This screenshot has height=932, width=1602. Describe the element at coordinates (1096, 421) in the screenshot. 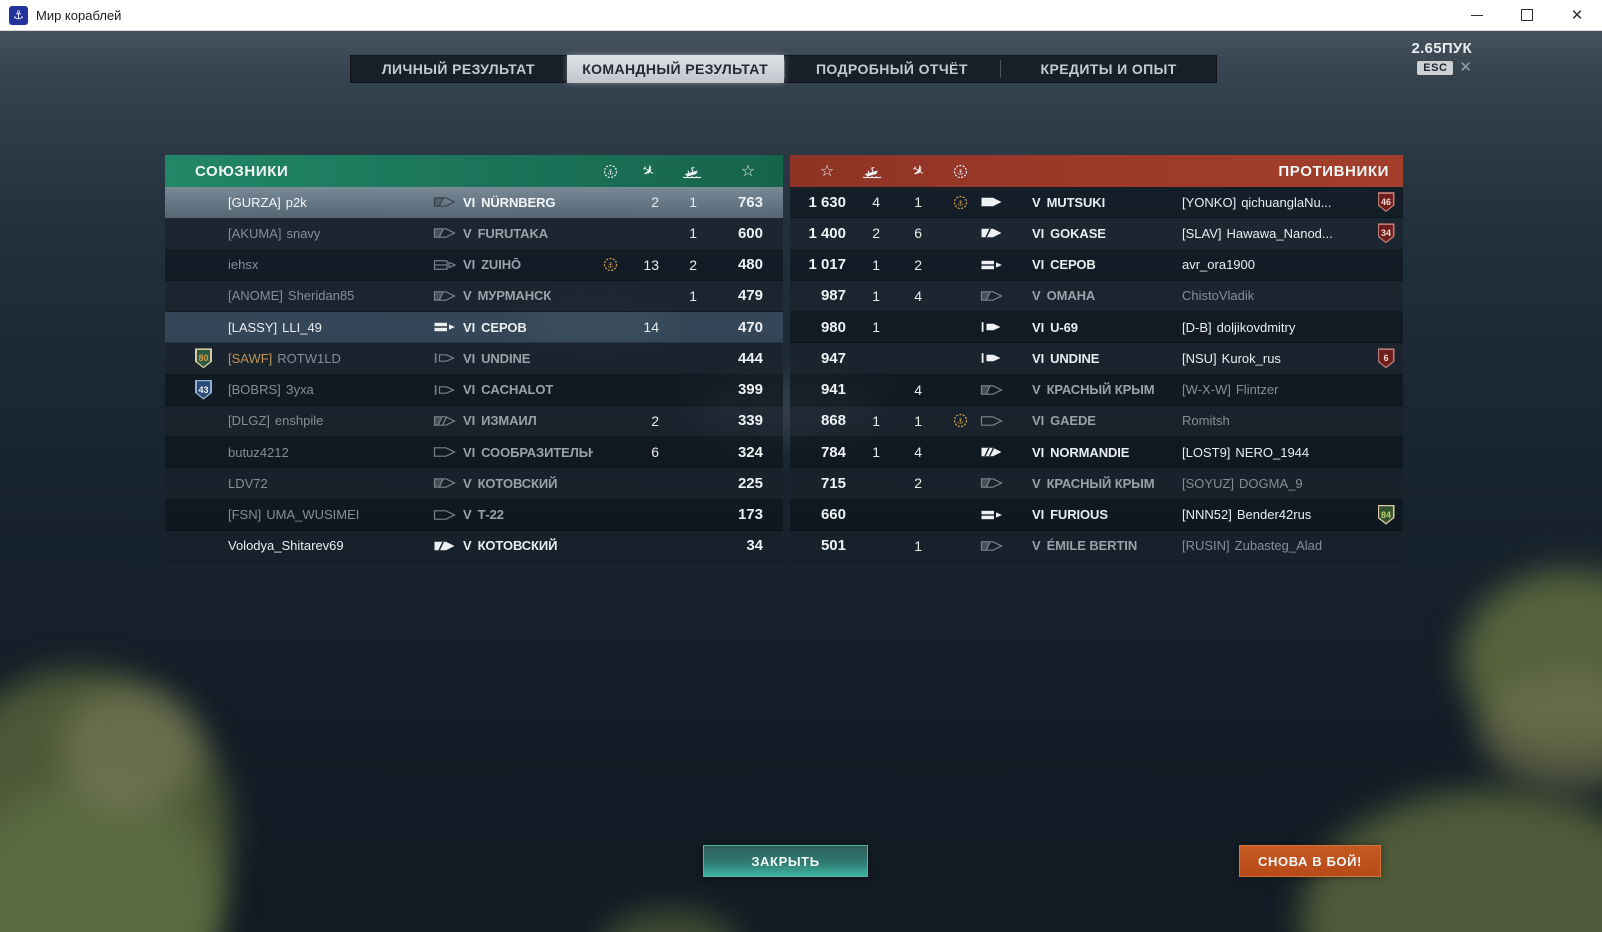

I see `player-row: 868 1 1 ⚓ VI GAEDE Romitsh` at that location.